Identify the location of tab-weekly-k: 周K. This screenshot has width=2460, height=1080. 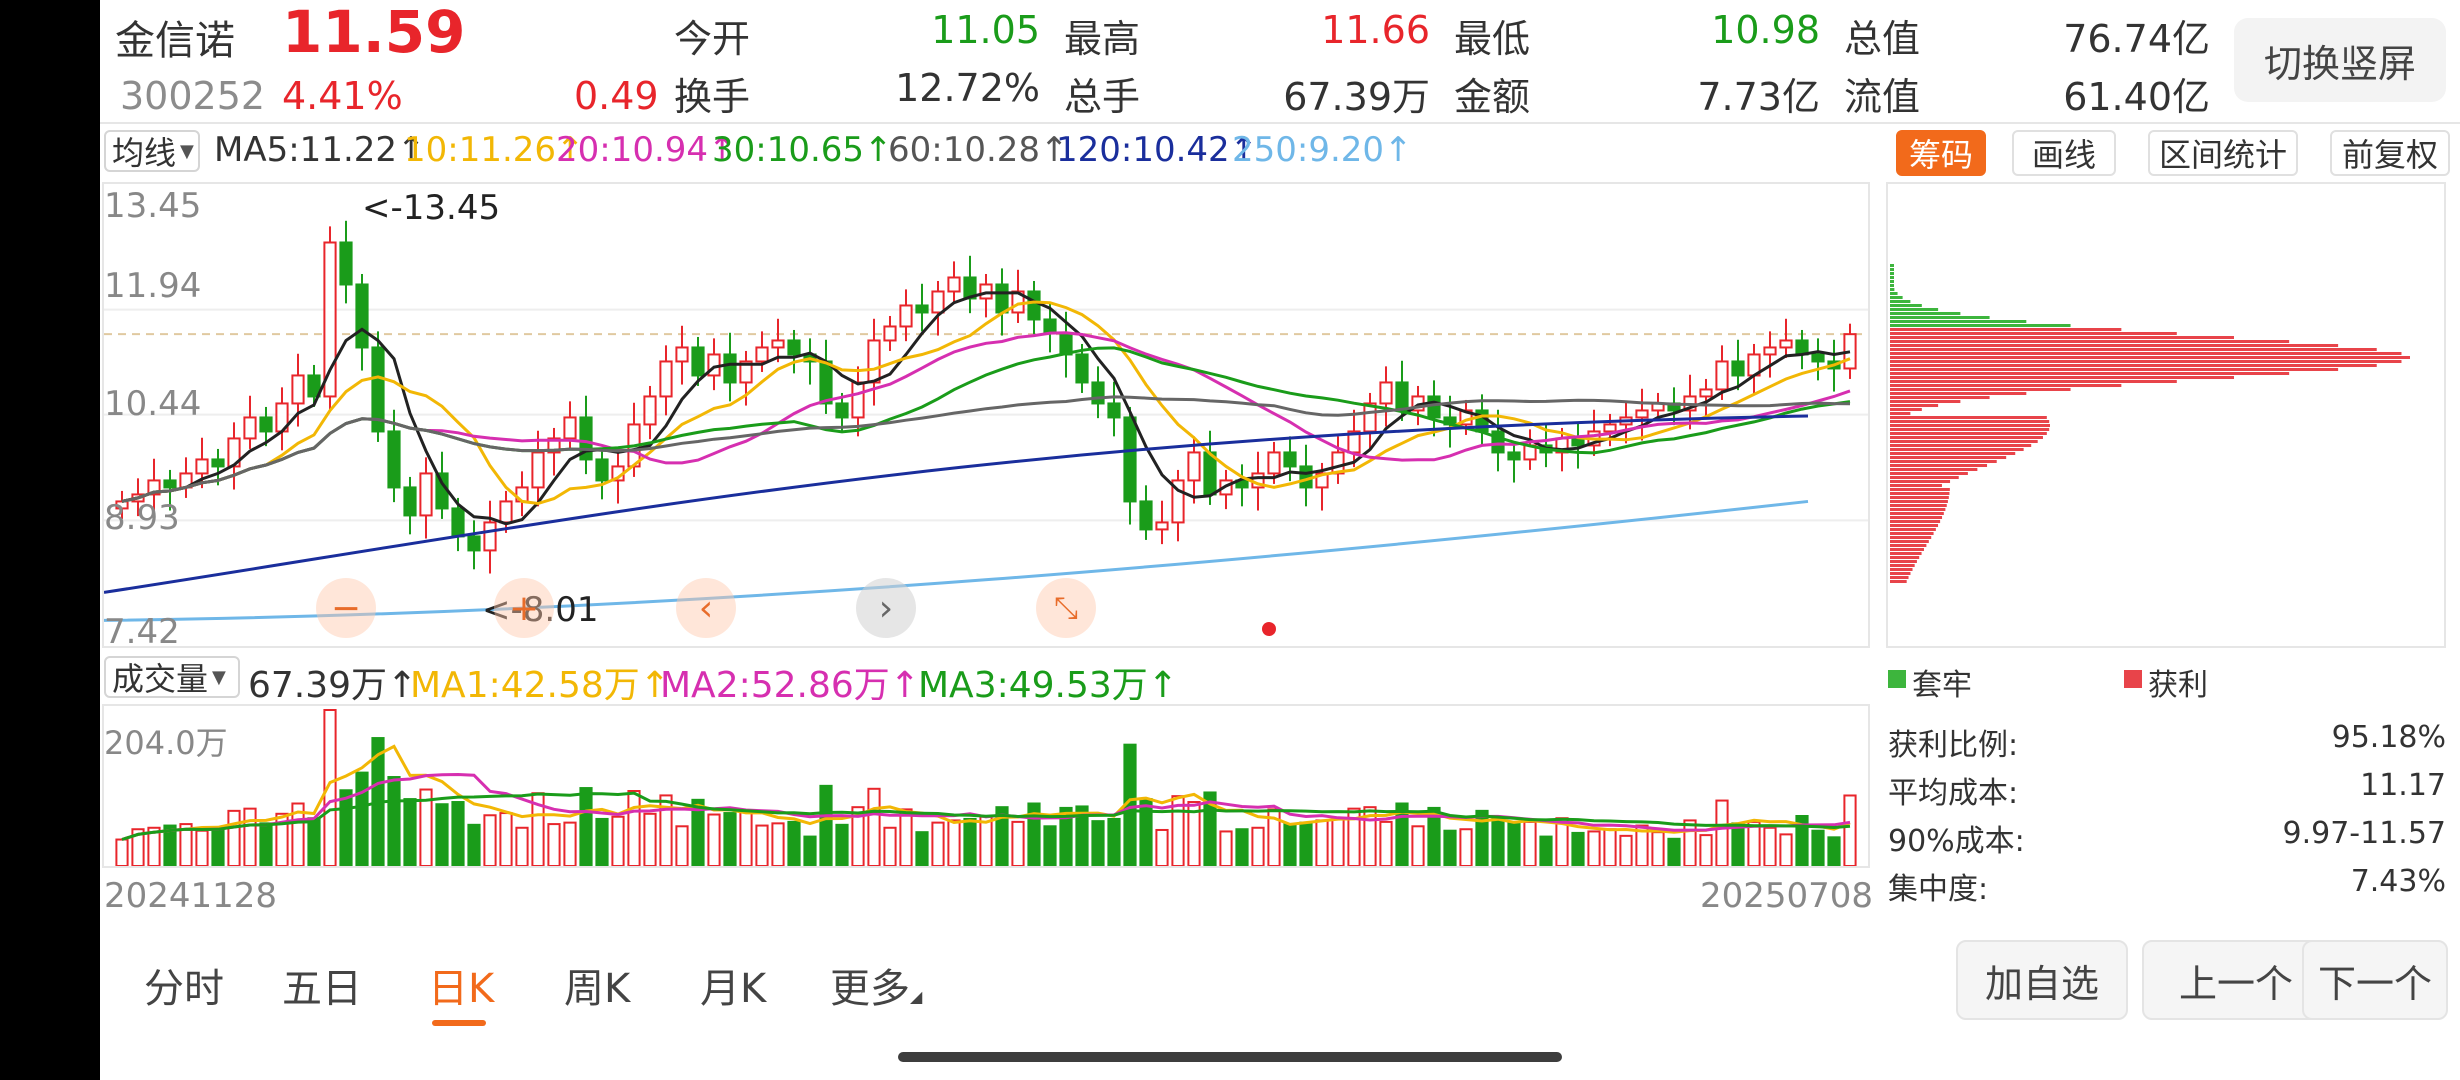
(597, 989).